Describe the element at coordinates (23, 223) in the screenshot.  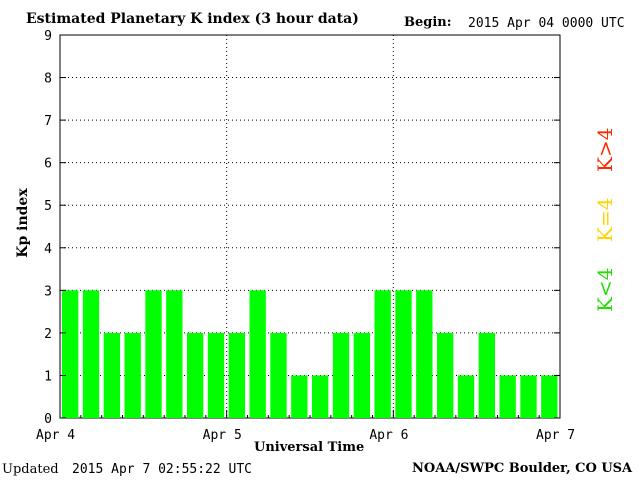
I see `y-axis-label: Kp index` at that location.